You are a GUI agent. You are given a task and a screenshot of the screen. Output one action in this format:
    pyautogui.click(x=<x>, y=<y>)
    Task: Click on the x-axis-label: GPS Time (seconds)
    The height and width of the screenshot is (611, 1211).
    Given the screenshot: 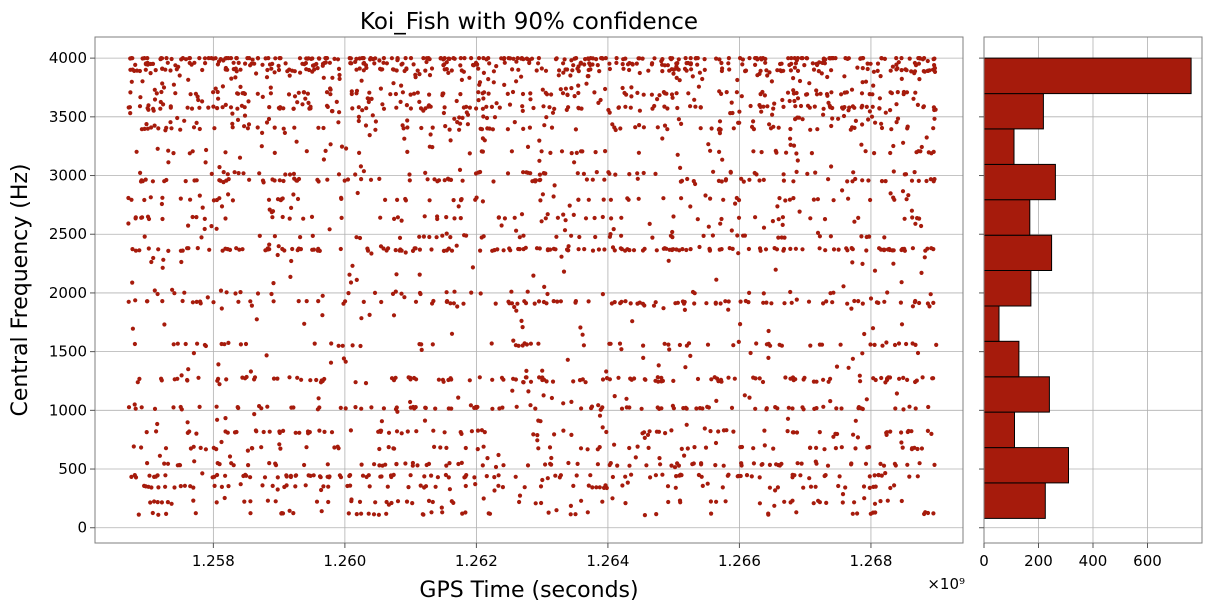 What is the action you would take?
    pyautogui.click(x=528, y=590)
    